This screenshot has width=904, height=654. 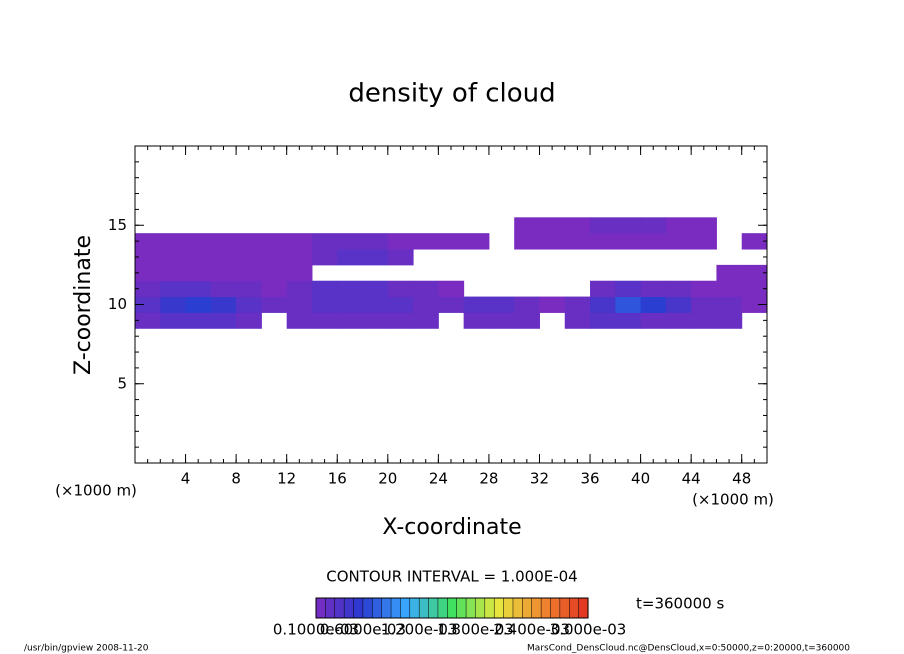 What do you see at coordinates (451, 94) in the screenshot?
I see `chart-title: density of cloud` at bounding box center [451, 94].